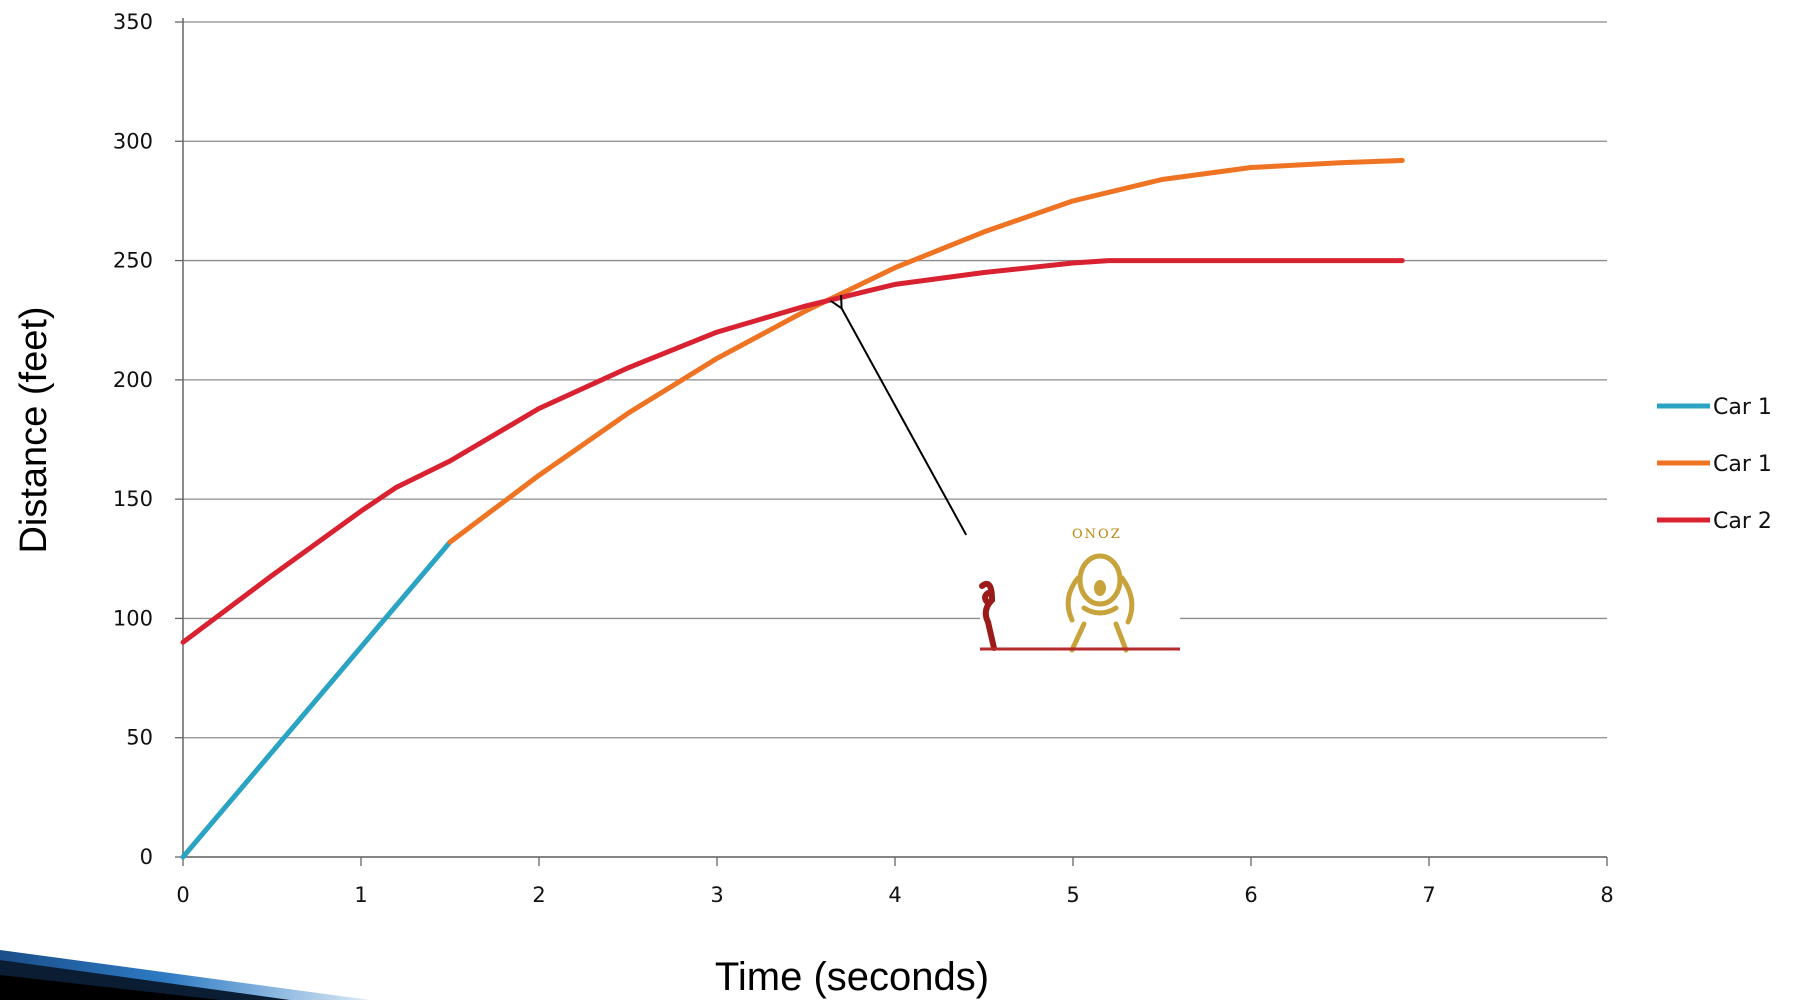  I want to click on y-tick-label: 350, so click(133, 22).